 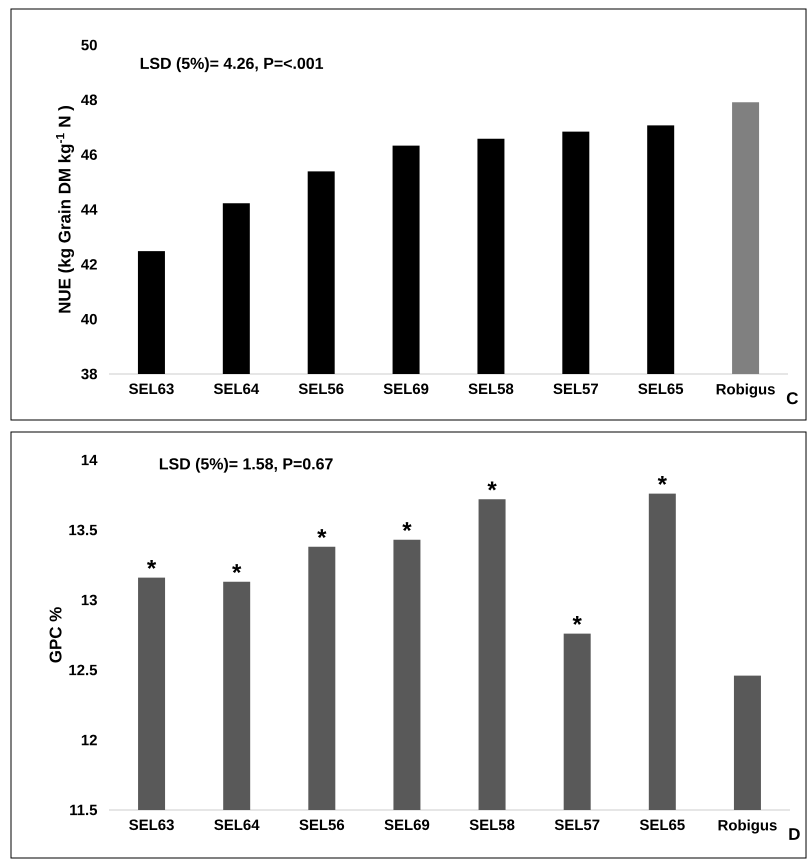 What do you see at coordinates (89, 209) in the screenshot?
I see `y-tick-label: 44` at bounding box center [89, 209].